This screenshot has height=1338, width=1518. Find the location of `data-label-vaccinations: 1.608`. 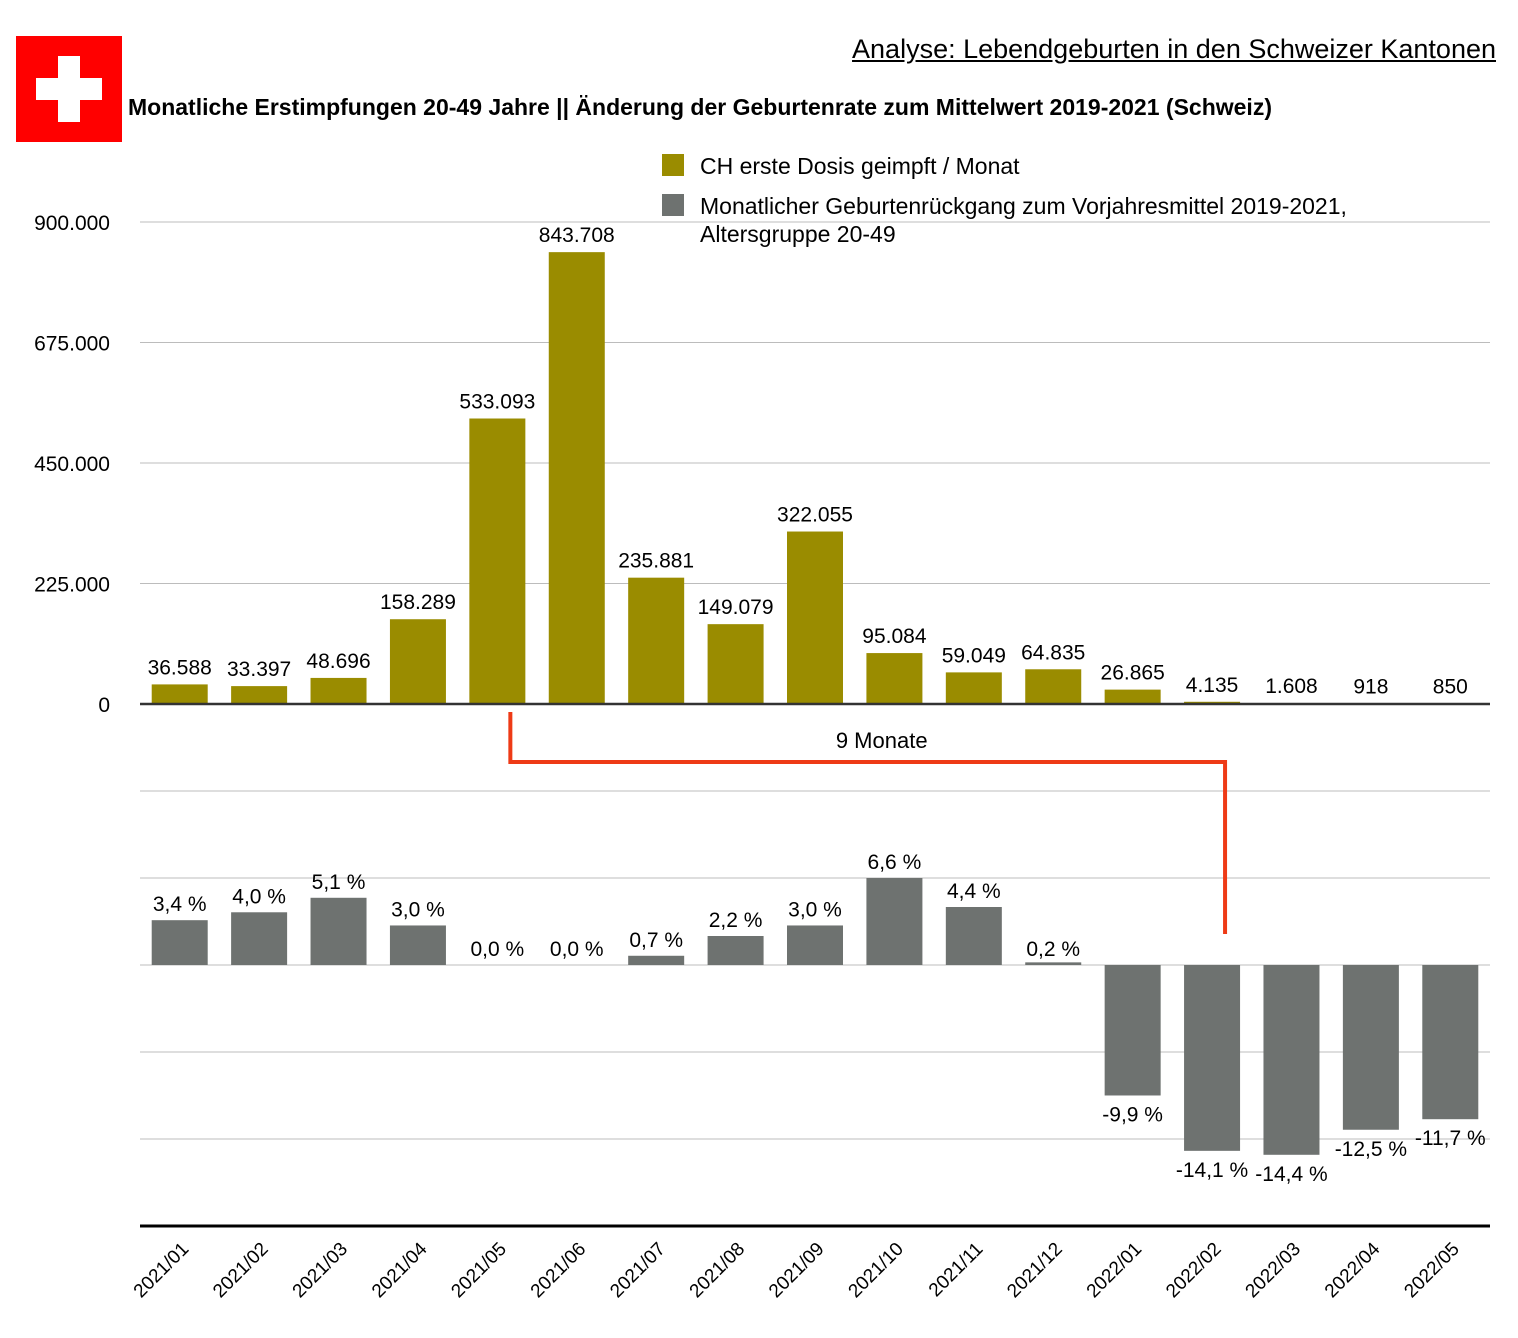

data-label-vaccinations: 1.608 is located at coordinates (1291, 686).